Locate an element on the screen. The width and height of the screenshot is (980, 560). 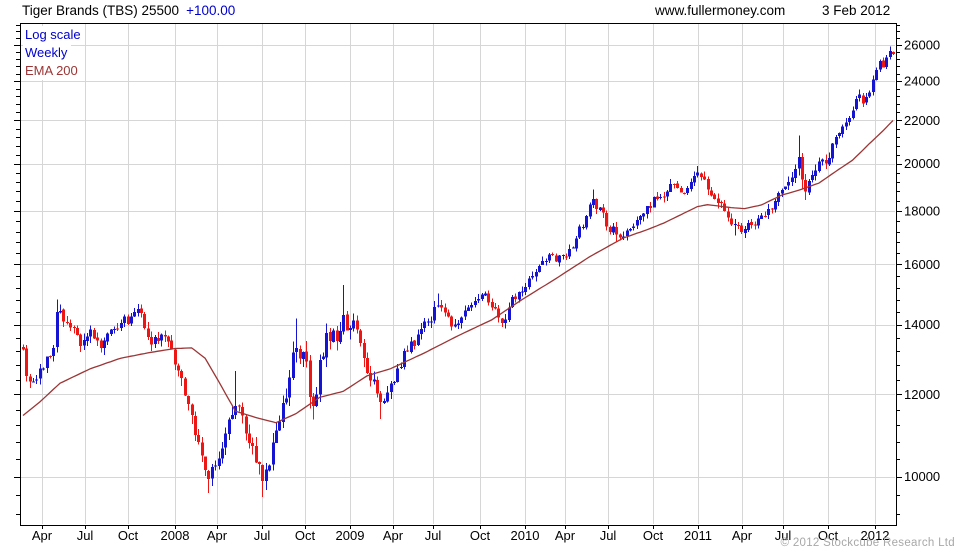
chart-title: Tiger Brands (TBS) 25500 is located at coordinates (101, 10).